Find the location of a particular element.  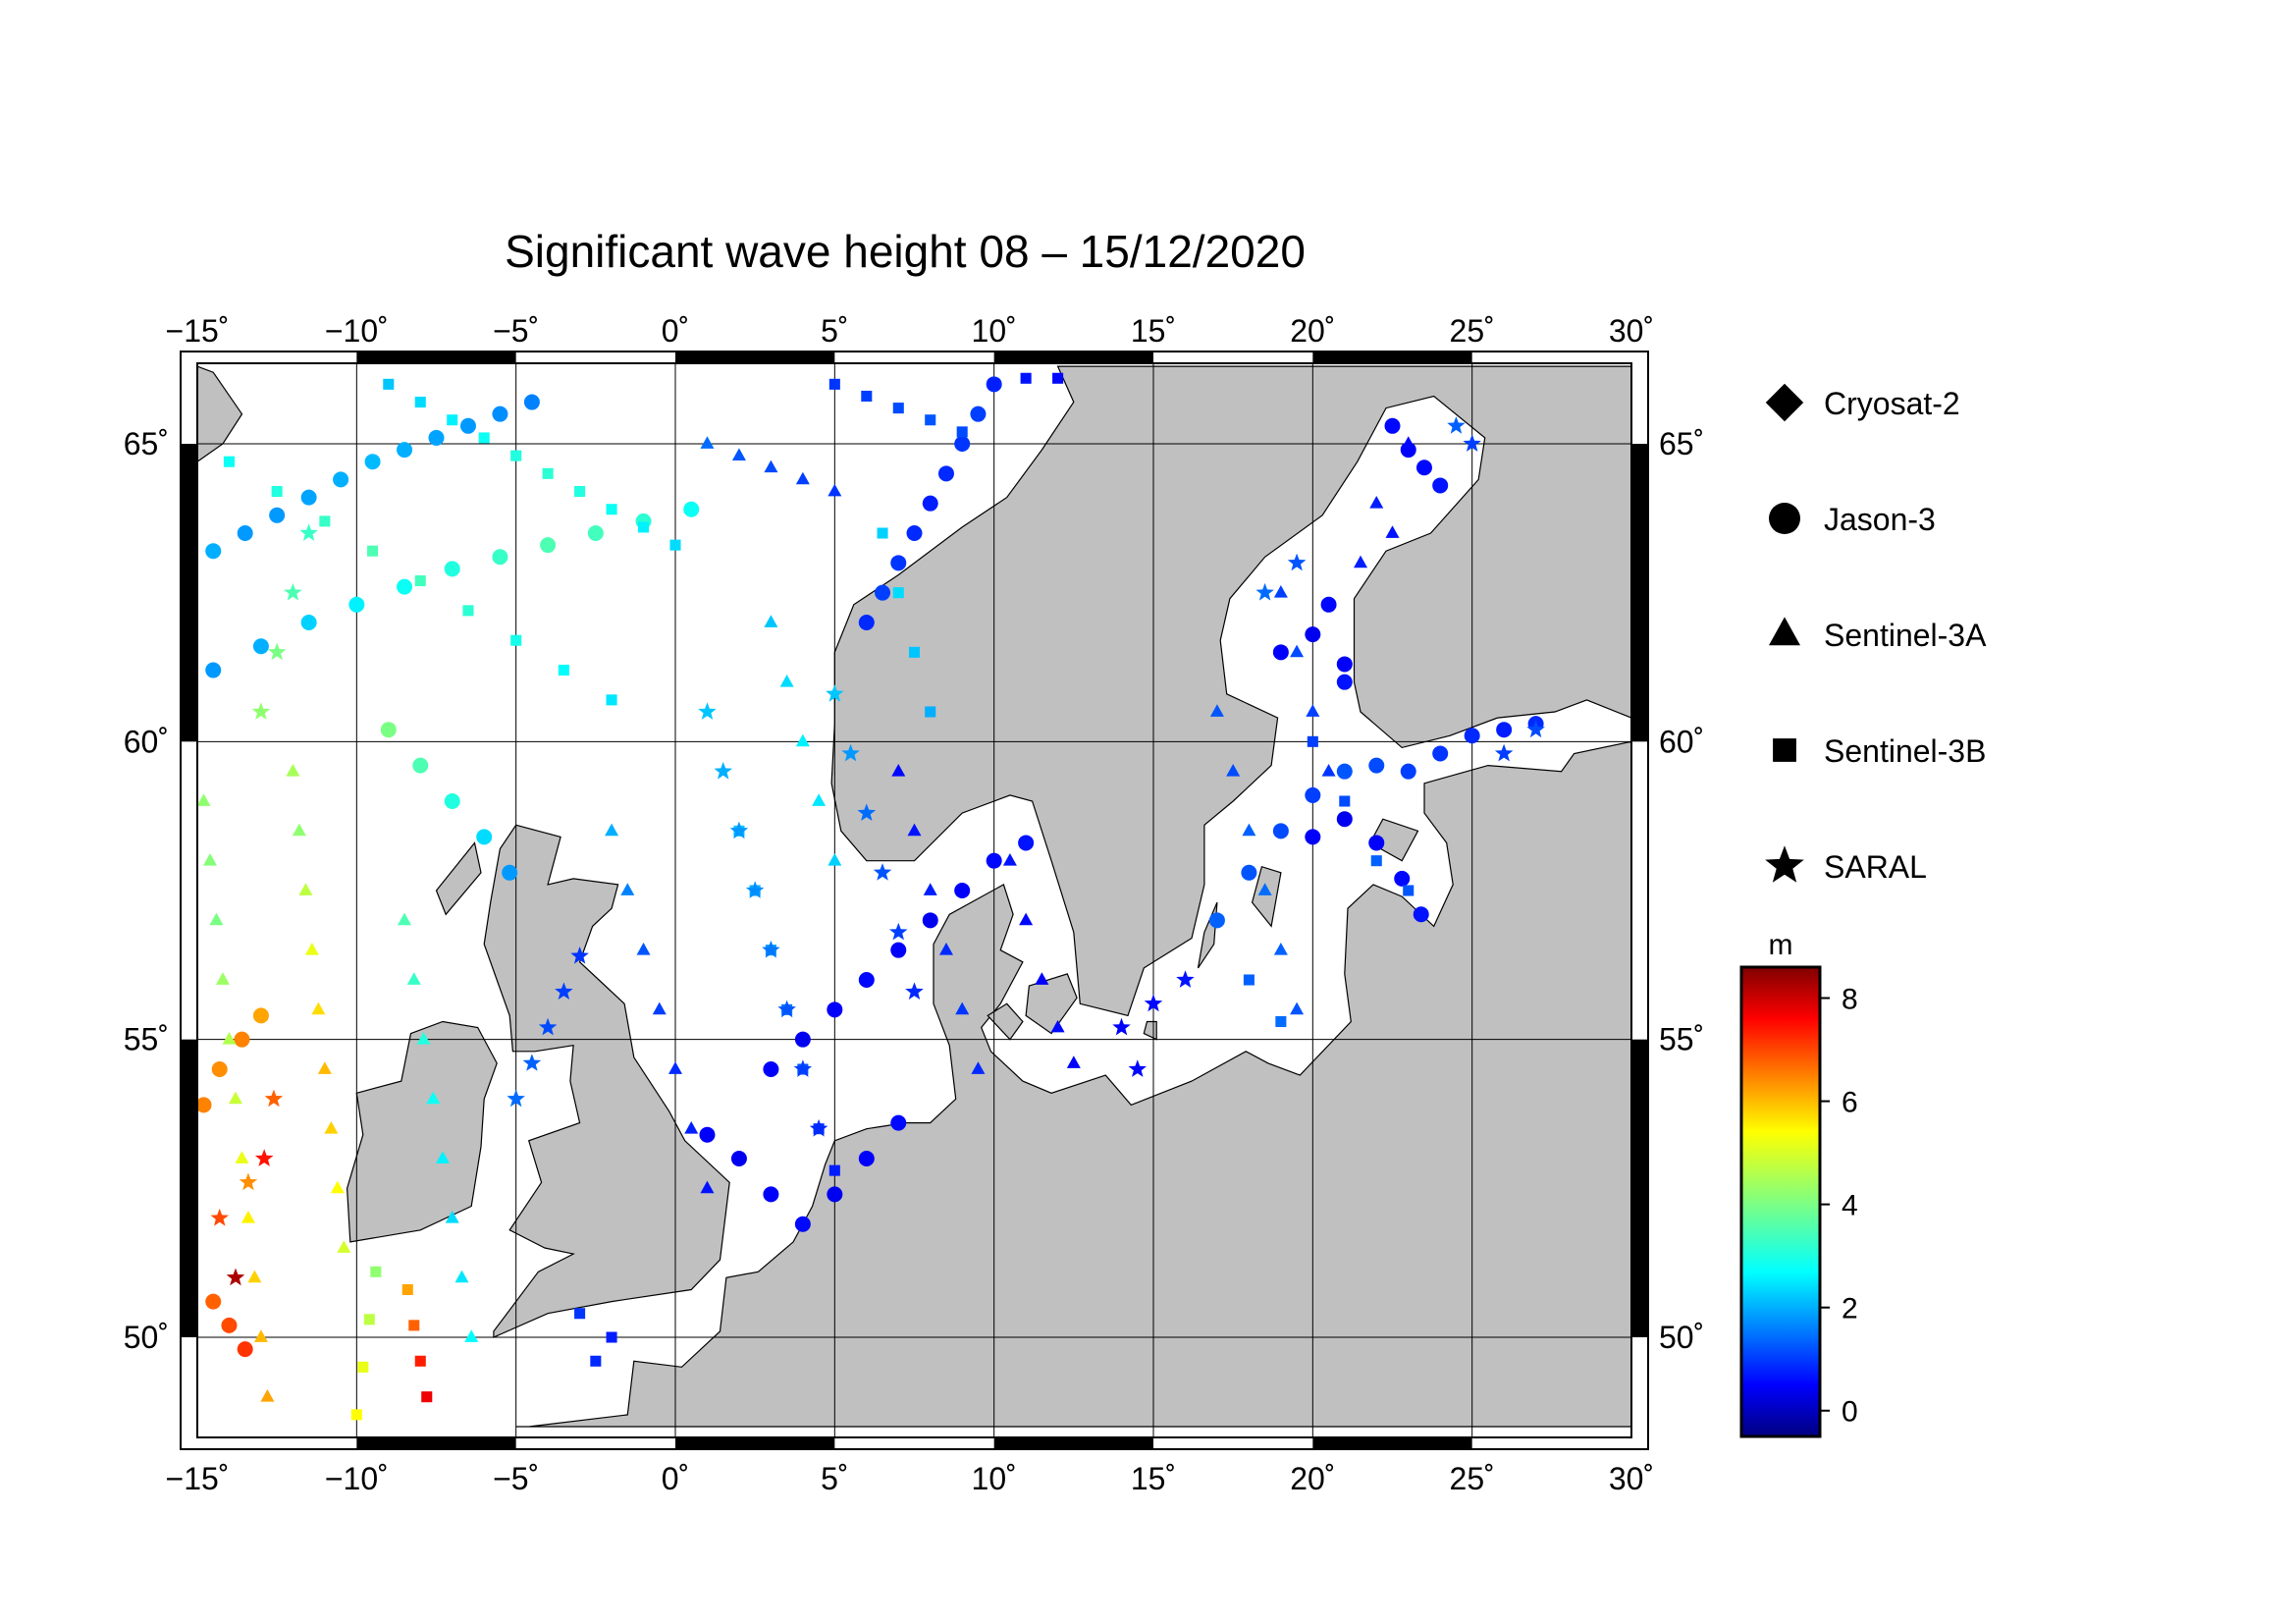

longitude-label-top: −15˚ is located at coordinates (198, 331).